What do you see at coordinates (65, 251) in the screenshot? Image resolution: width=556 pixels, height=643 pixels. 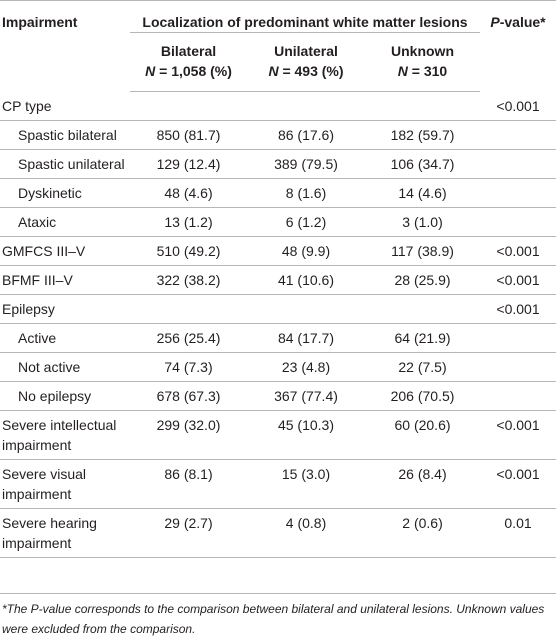 I see `row-label: GMFCS III–V` at bounding box center [65, 251].